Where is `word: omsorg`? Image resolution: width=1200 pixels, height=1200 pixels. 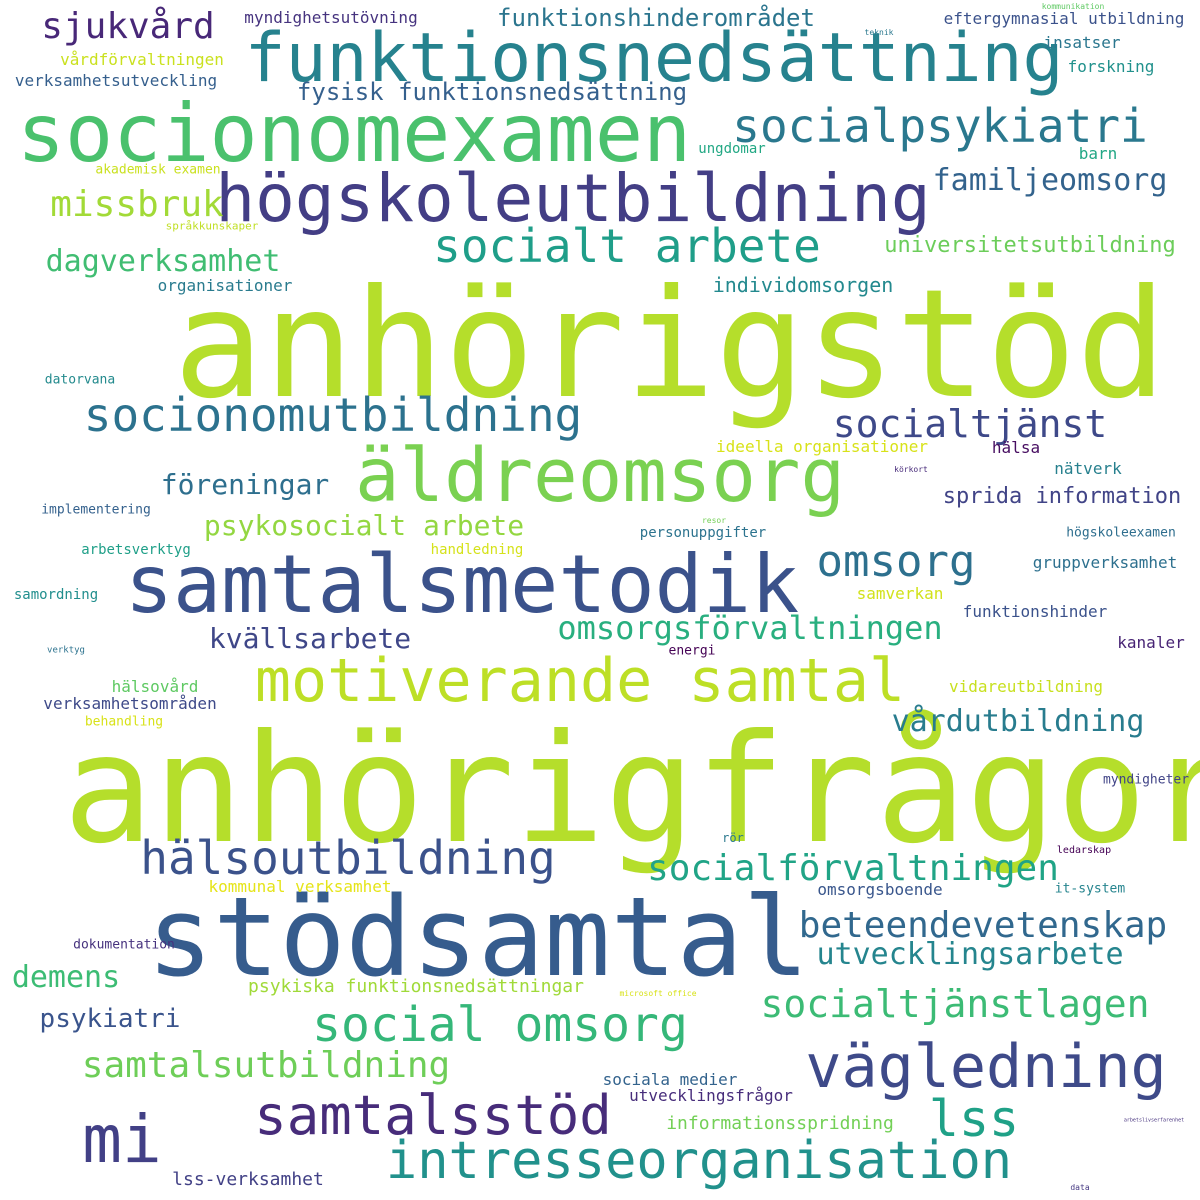
word: omsorg is located at coordinates (896, 561).